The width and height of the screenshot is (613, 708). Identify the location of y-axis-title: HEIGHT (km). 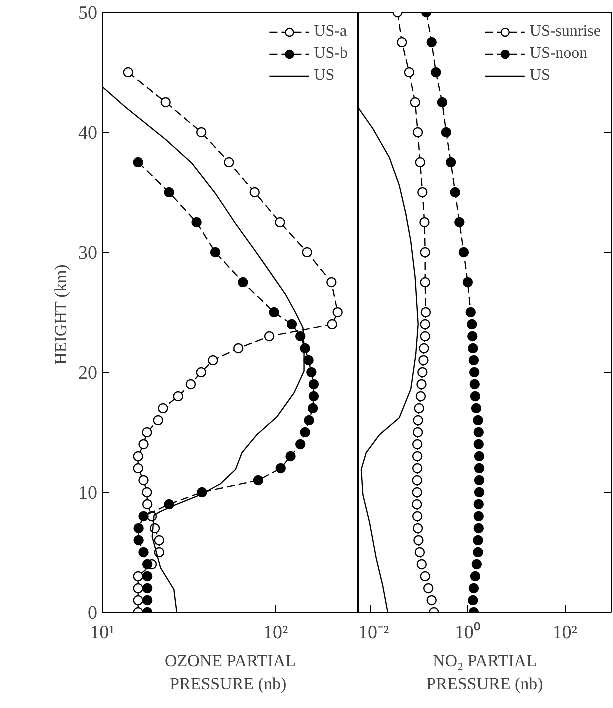
(61, 314).